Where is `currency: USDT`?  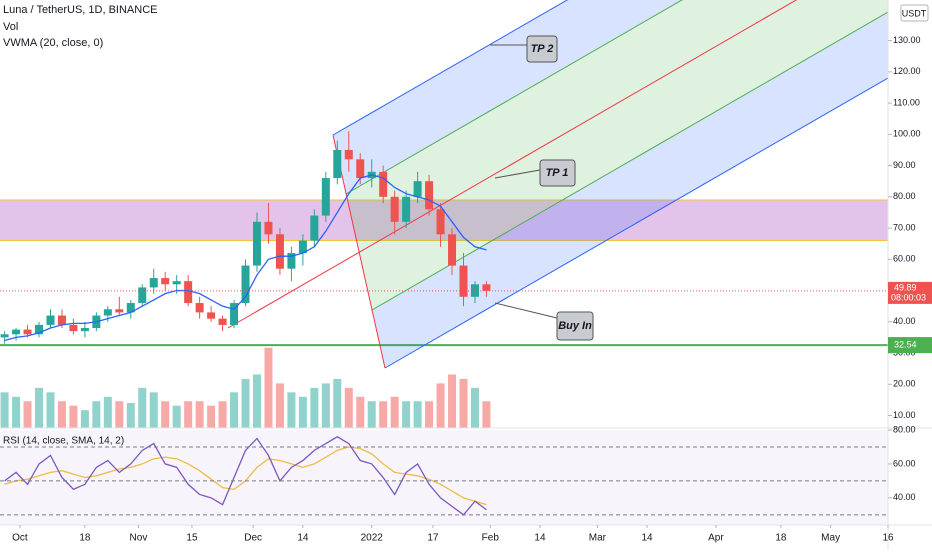 currency: USDT is located at coordinates (914, 13).